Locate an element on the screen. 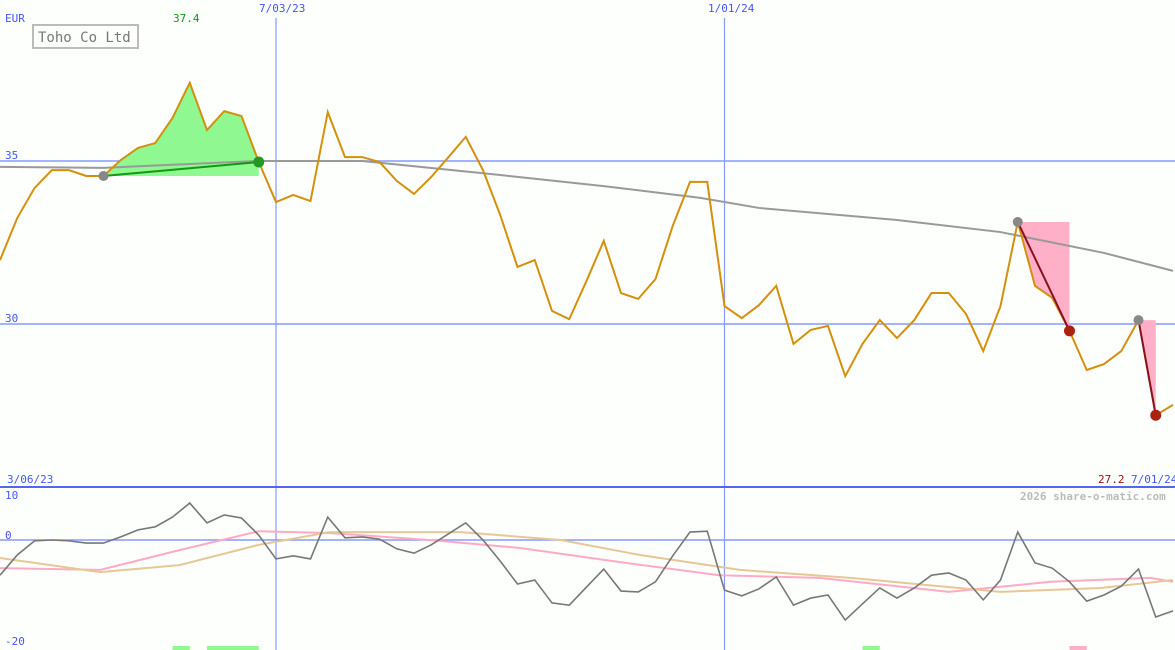 Image resolution: width=1175 pixels, height=650 pixels. last-price-label: 27.2 is located at coordinates (1111, 479).